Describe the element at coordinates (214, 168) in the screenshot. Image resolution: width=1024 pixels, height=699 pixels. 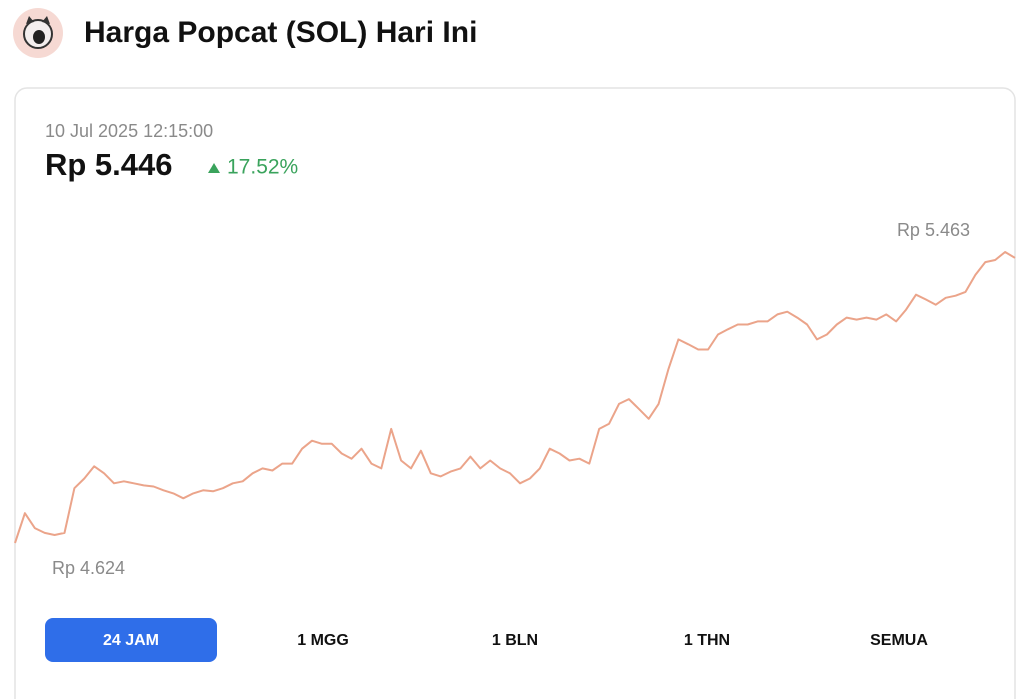
I see `up-arrow` at that location.